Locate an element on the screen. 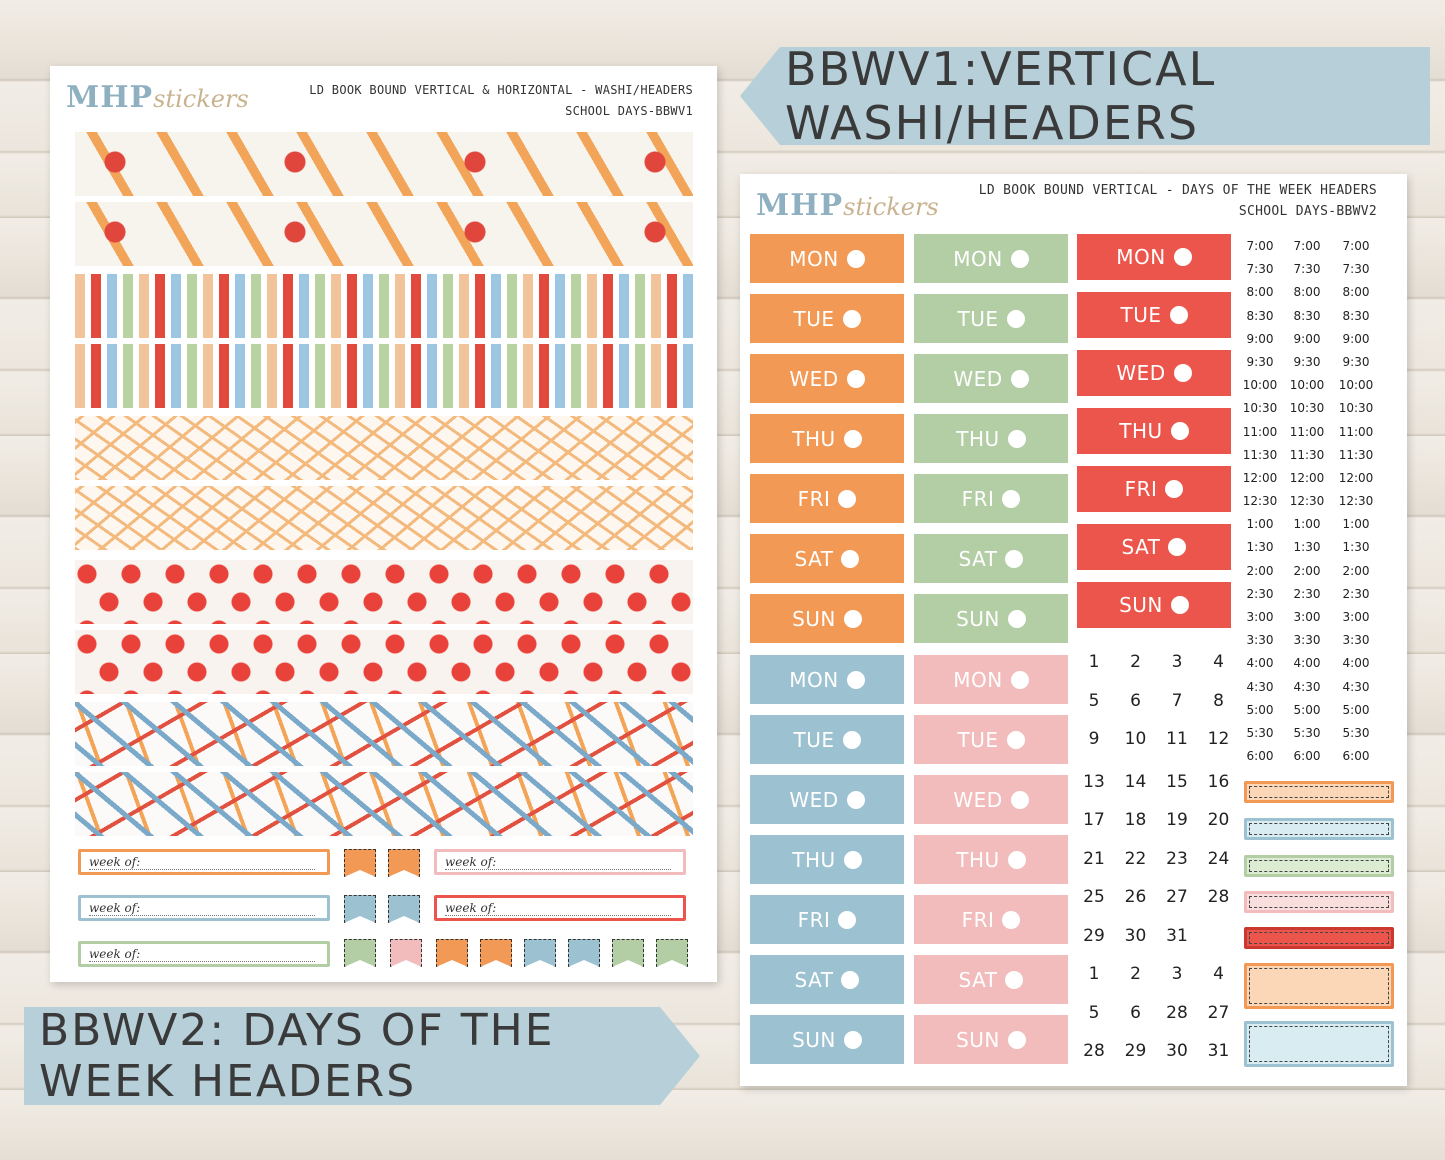  time-label: 8:00 is located at coordinates (1307, 292).